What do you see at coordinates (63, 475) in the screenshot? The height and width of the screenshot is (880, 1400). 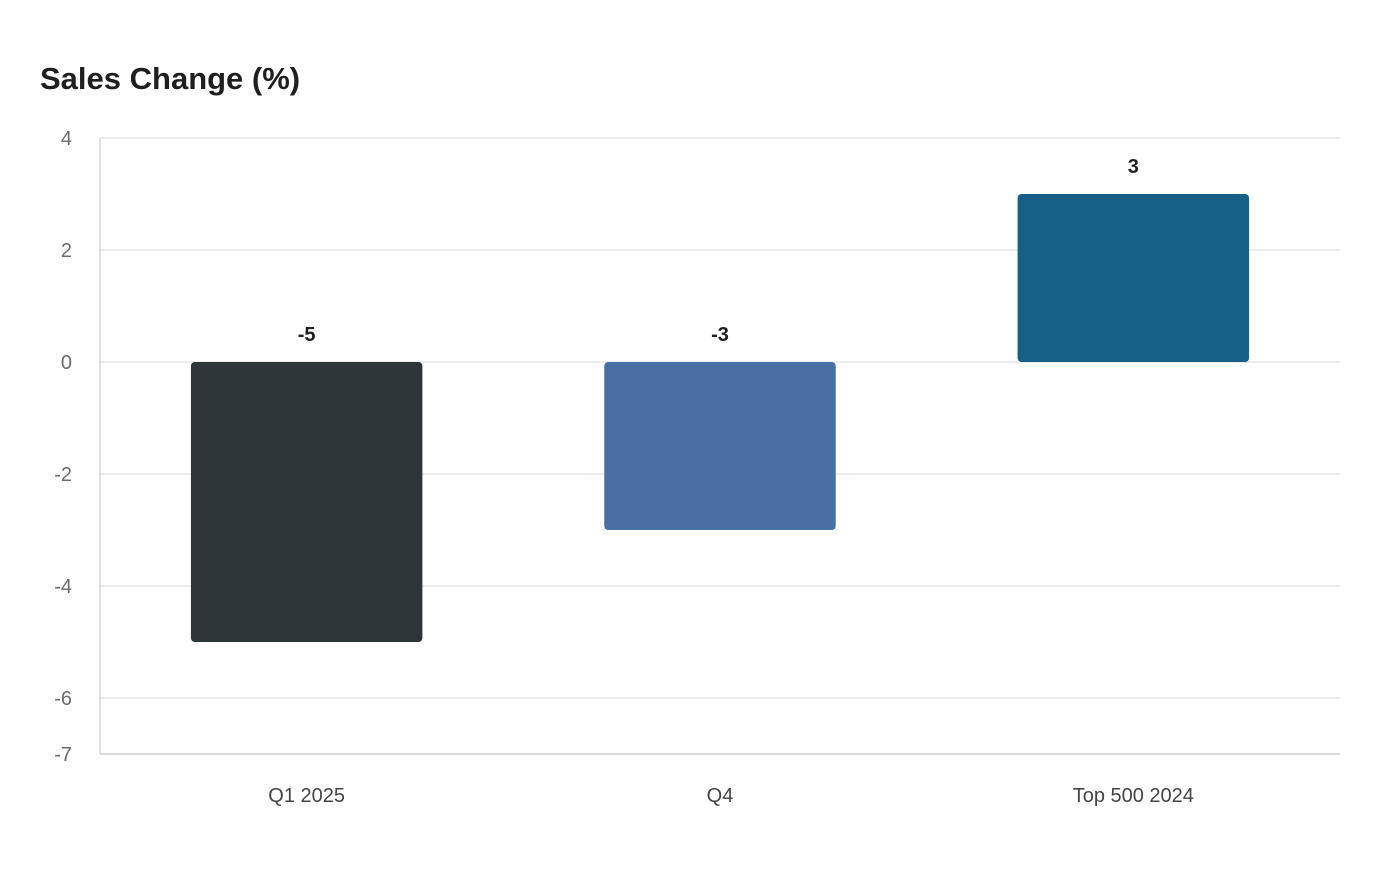 I see `y-tick-label: -2` at bounding box center [63, 475].